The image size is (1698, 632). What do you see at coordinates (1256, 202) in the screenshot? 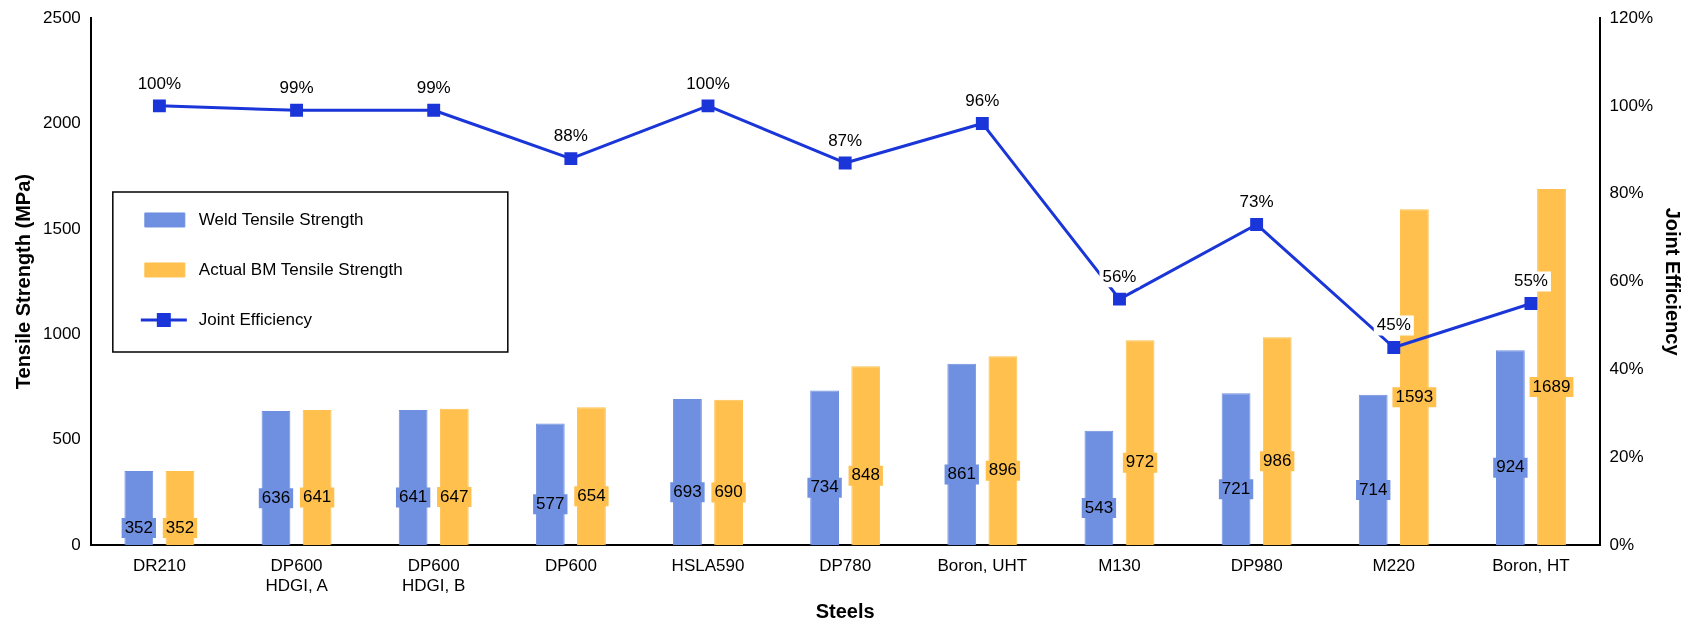
I see `data-label: 73%` at bounding box center [1256, 202].